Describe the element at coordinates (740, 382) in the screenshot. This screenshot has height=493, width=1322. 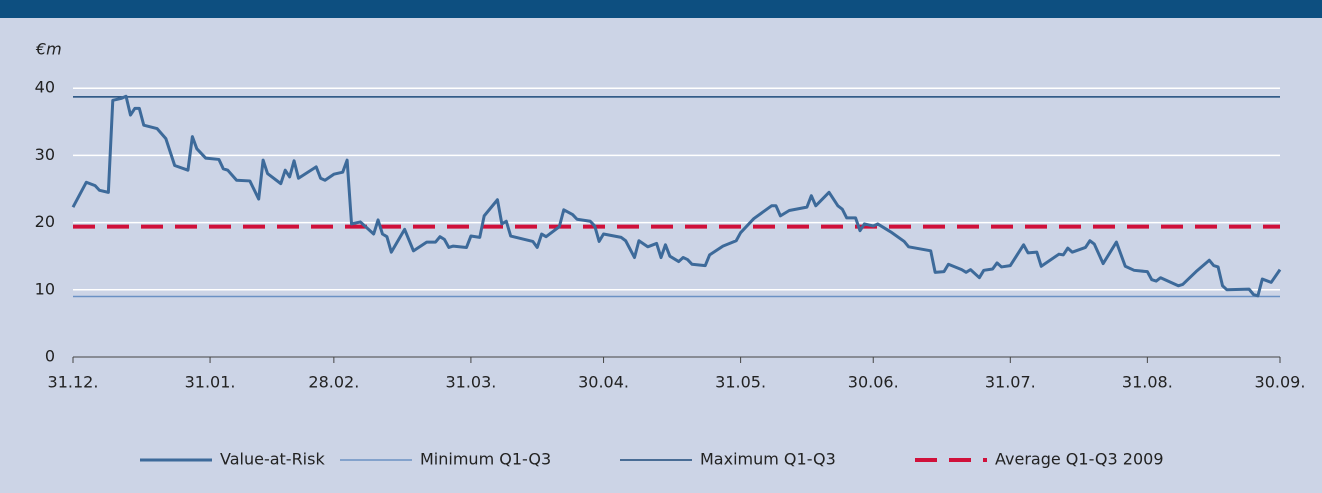
I see `x-tick-label: 31.05.` at that location.